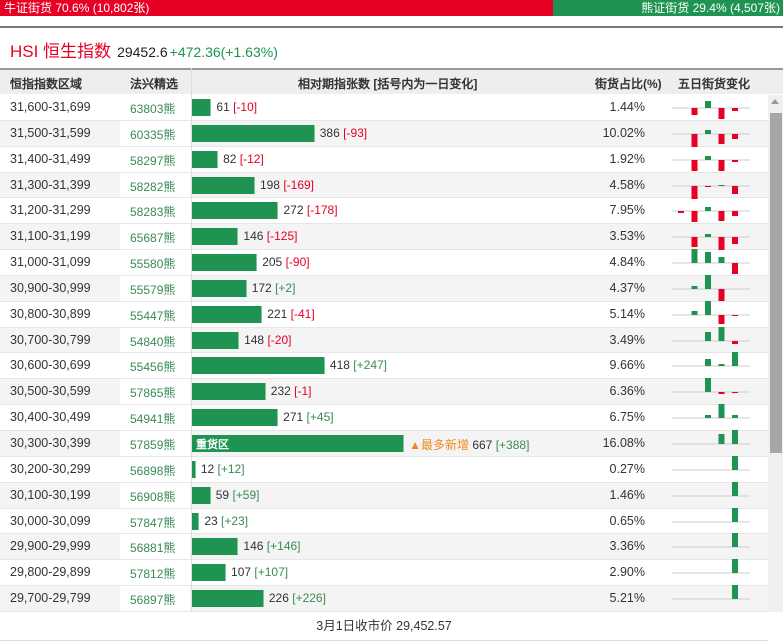  Describe the element at coordinates (482, 444) in the screenshot. I see `quantity-number: 667` at that location.